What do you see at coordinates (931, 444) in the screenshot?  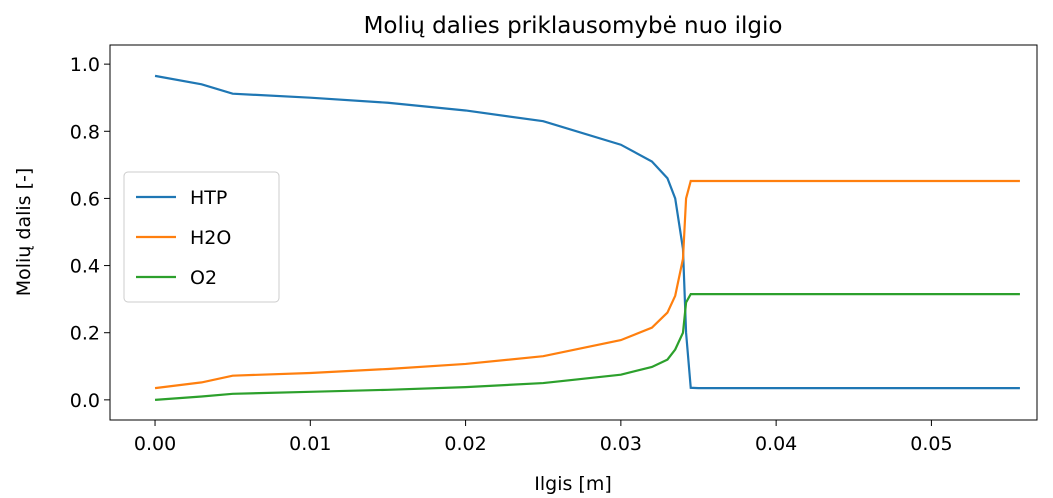 I see `x-tick-label: 0.05` at bounding box center [931, 444].